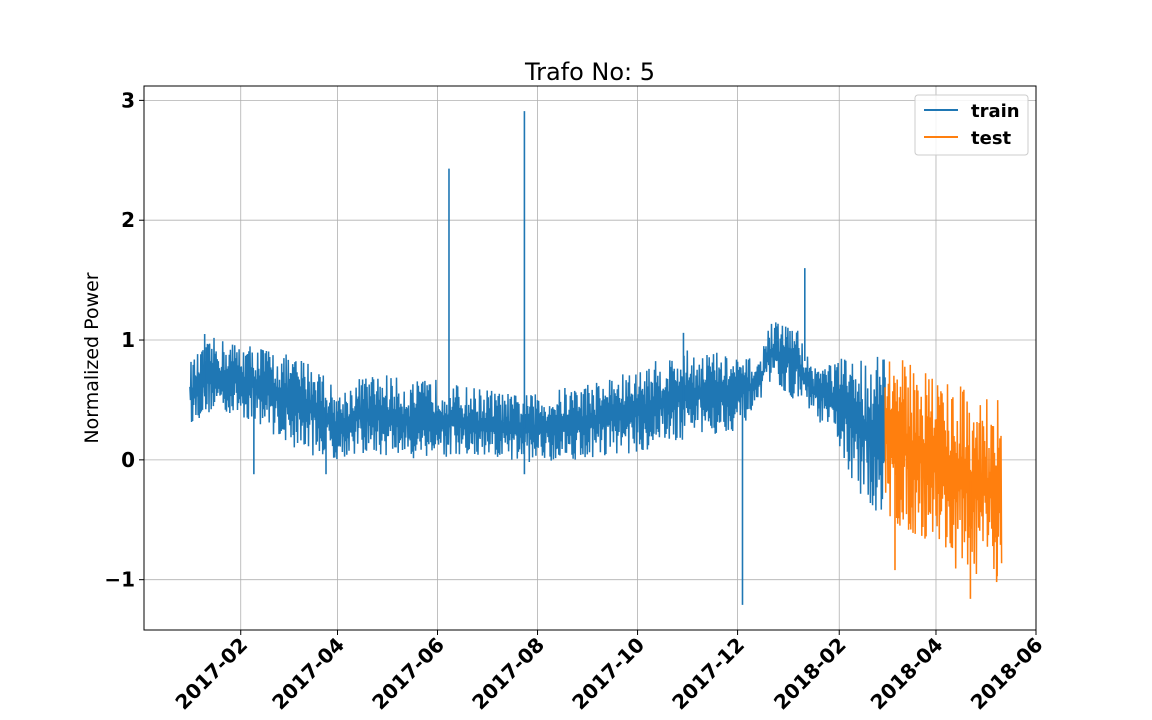  Describe the element at coordinates (128, 460) in the screenshot. I see `y-tick-label: 0` at that location.